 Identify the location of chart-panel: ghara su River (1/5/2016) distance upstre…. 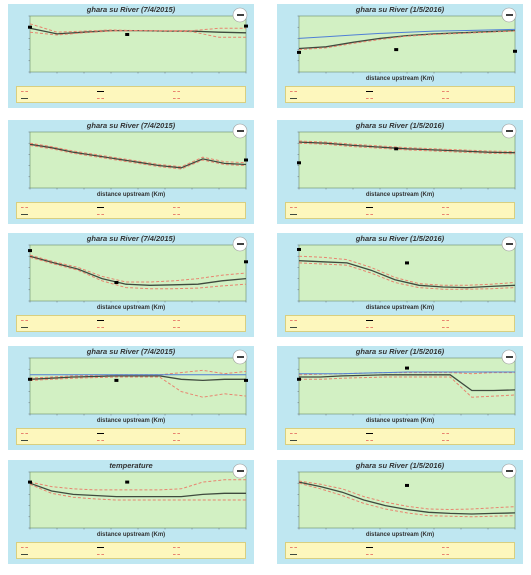
(400, 172).